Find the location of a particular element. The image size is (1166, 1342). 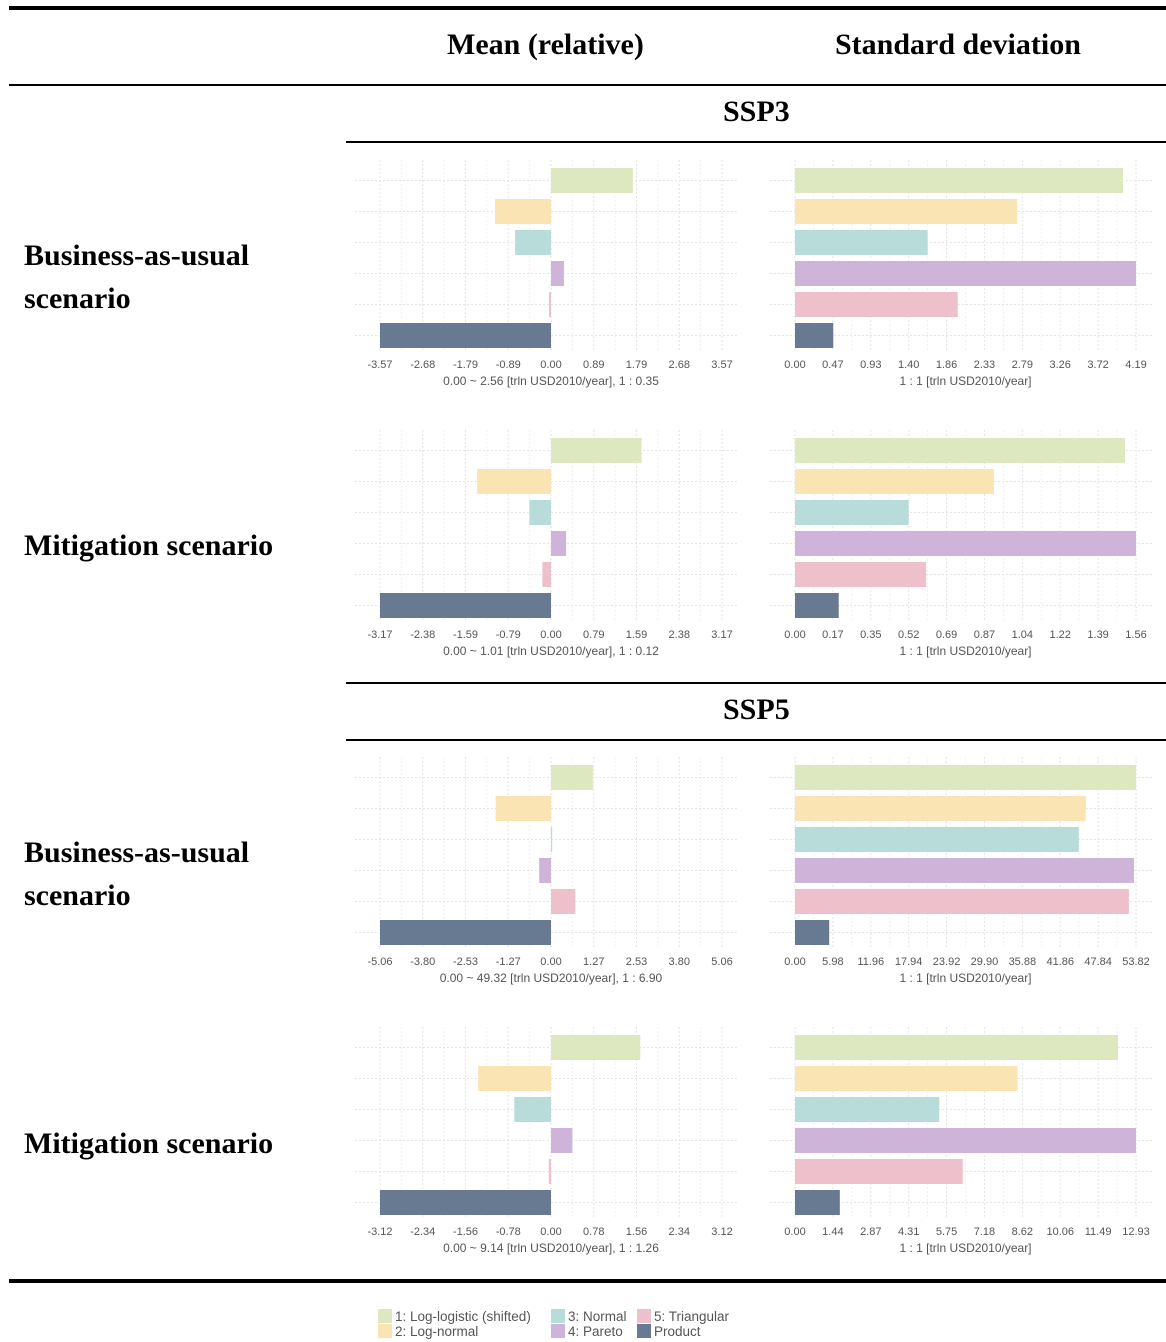

tick-label: -2.38 is located at coordinates (422, 635).